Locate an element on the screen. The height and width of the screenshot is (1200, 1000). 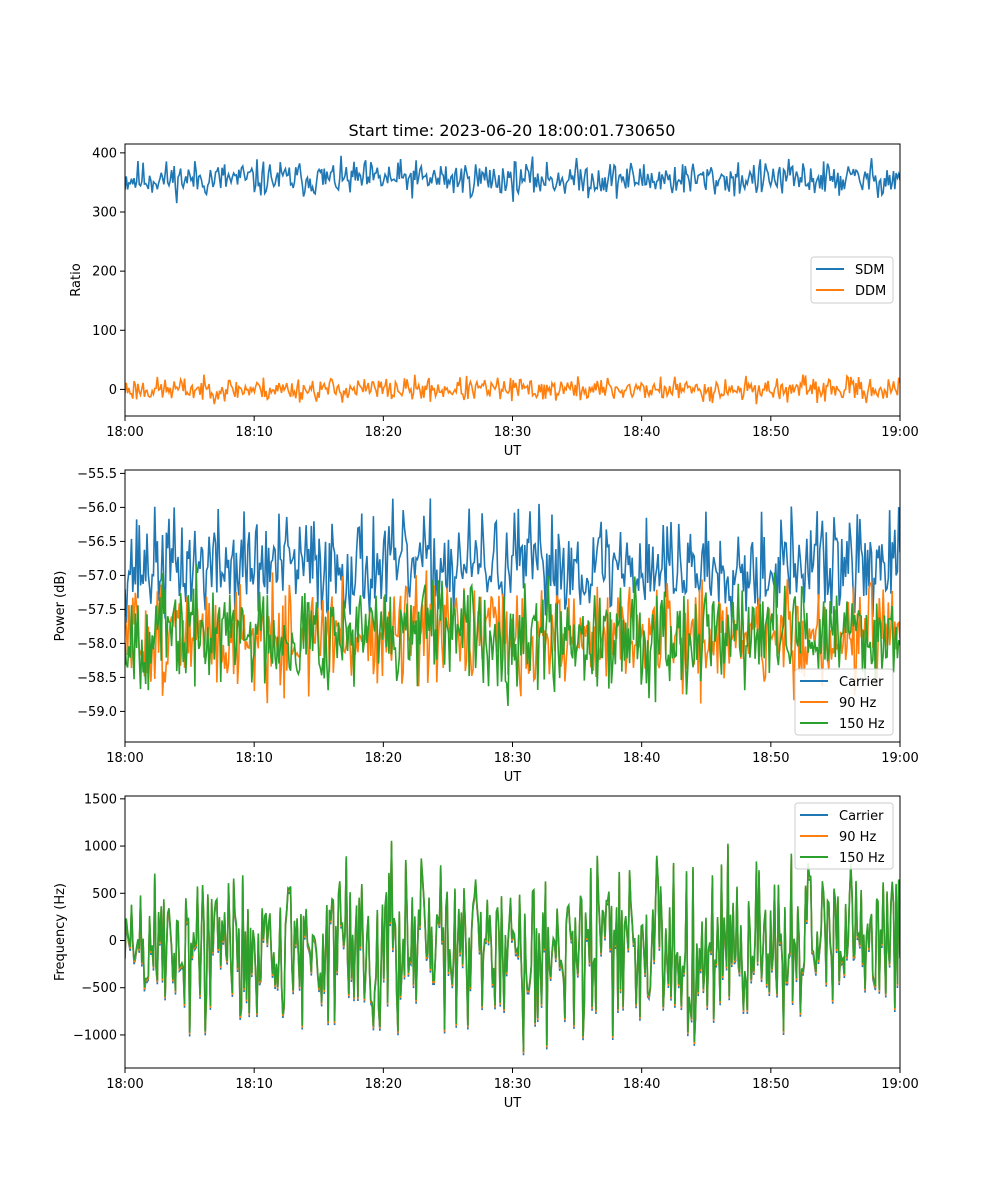
y-axis-label: Ratio is located at coordinates (76, 279).